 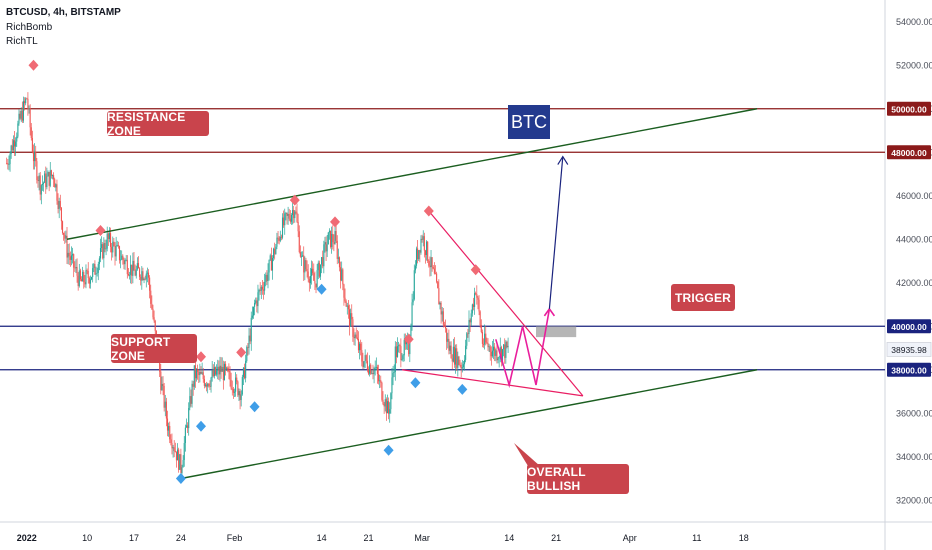 I want to click on target-arrow-line, so click(x=556, y=232).